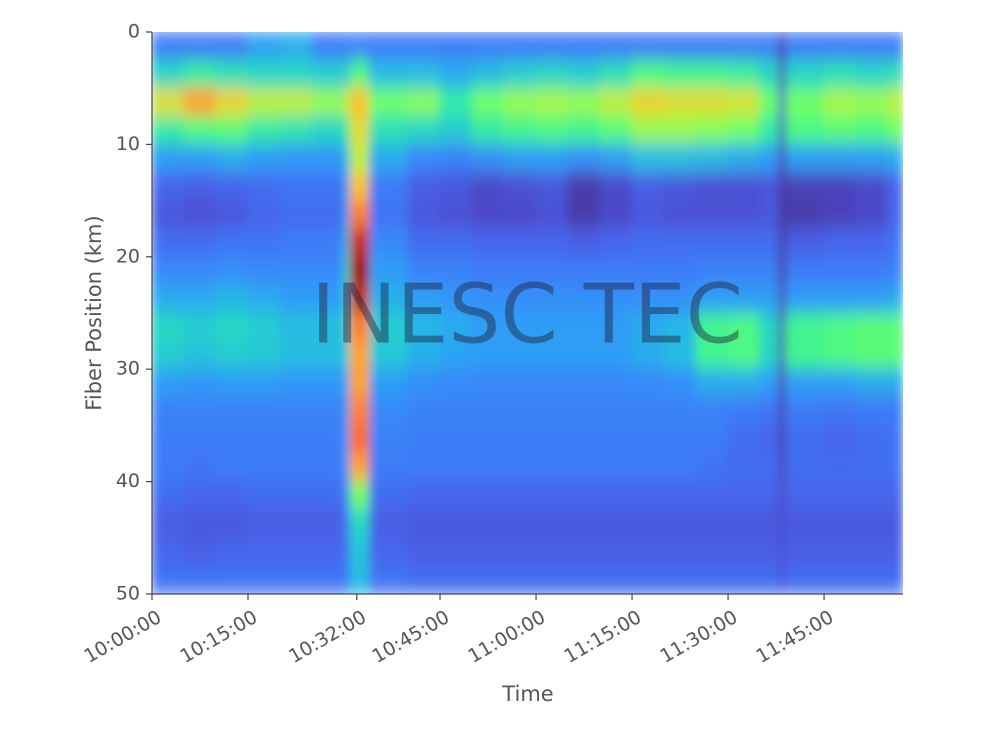 The image size is (981, 736). What do you see at coordinates (128, 256) in the screenshot?
I see `y-tick-label: 20` at bounding box center [128, 256].